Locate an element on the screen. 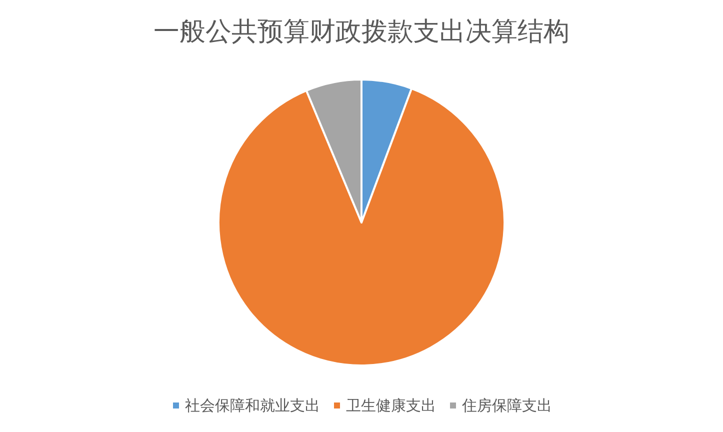  chart-title: 一般公共预算财政拨款支出决算结构 is located at coordinates (362, 32).